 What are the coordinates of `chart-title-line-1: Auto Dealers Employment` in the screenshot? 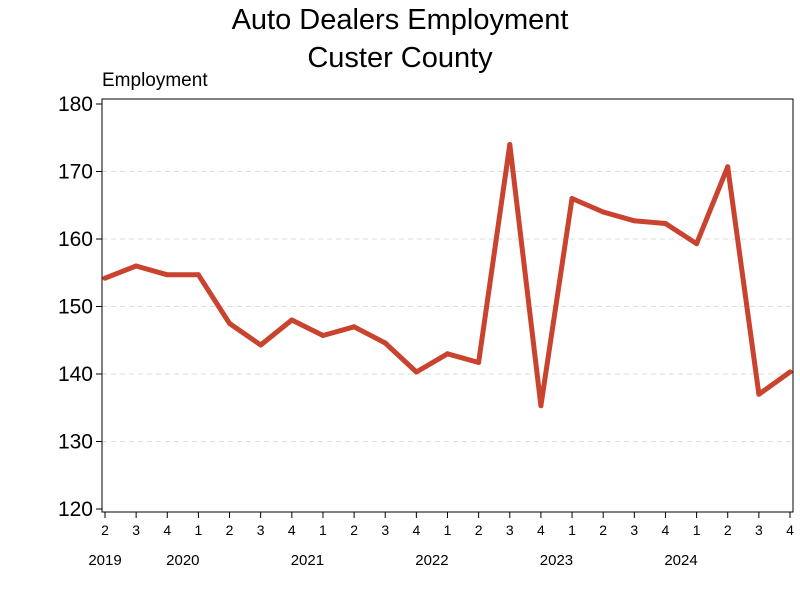 It's located at (400, 20).